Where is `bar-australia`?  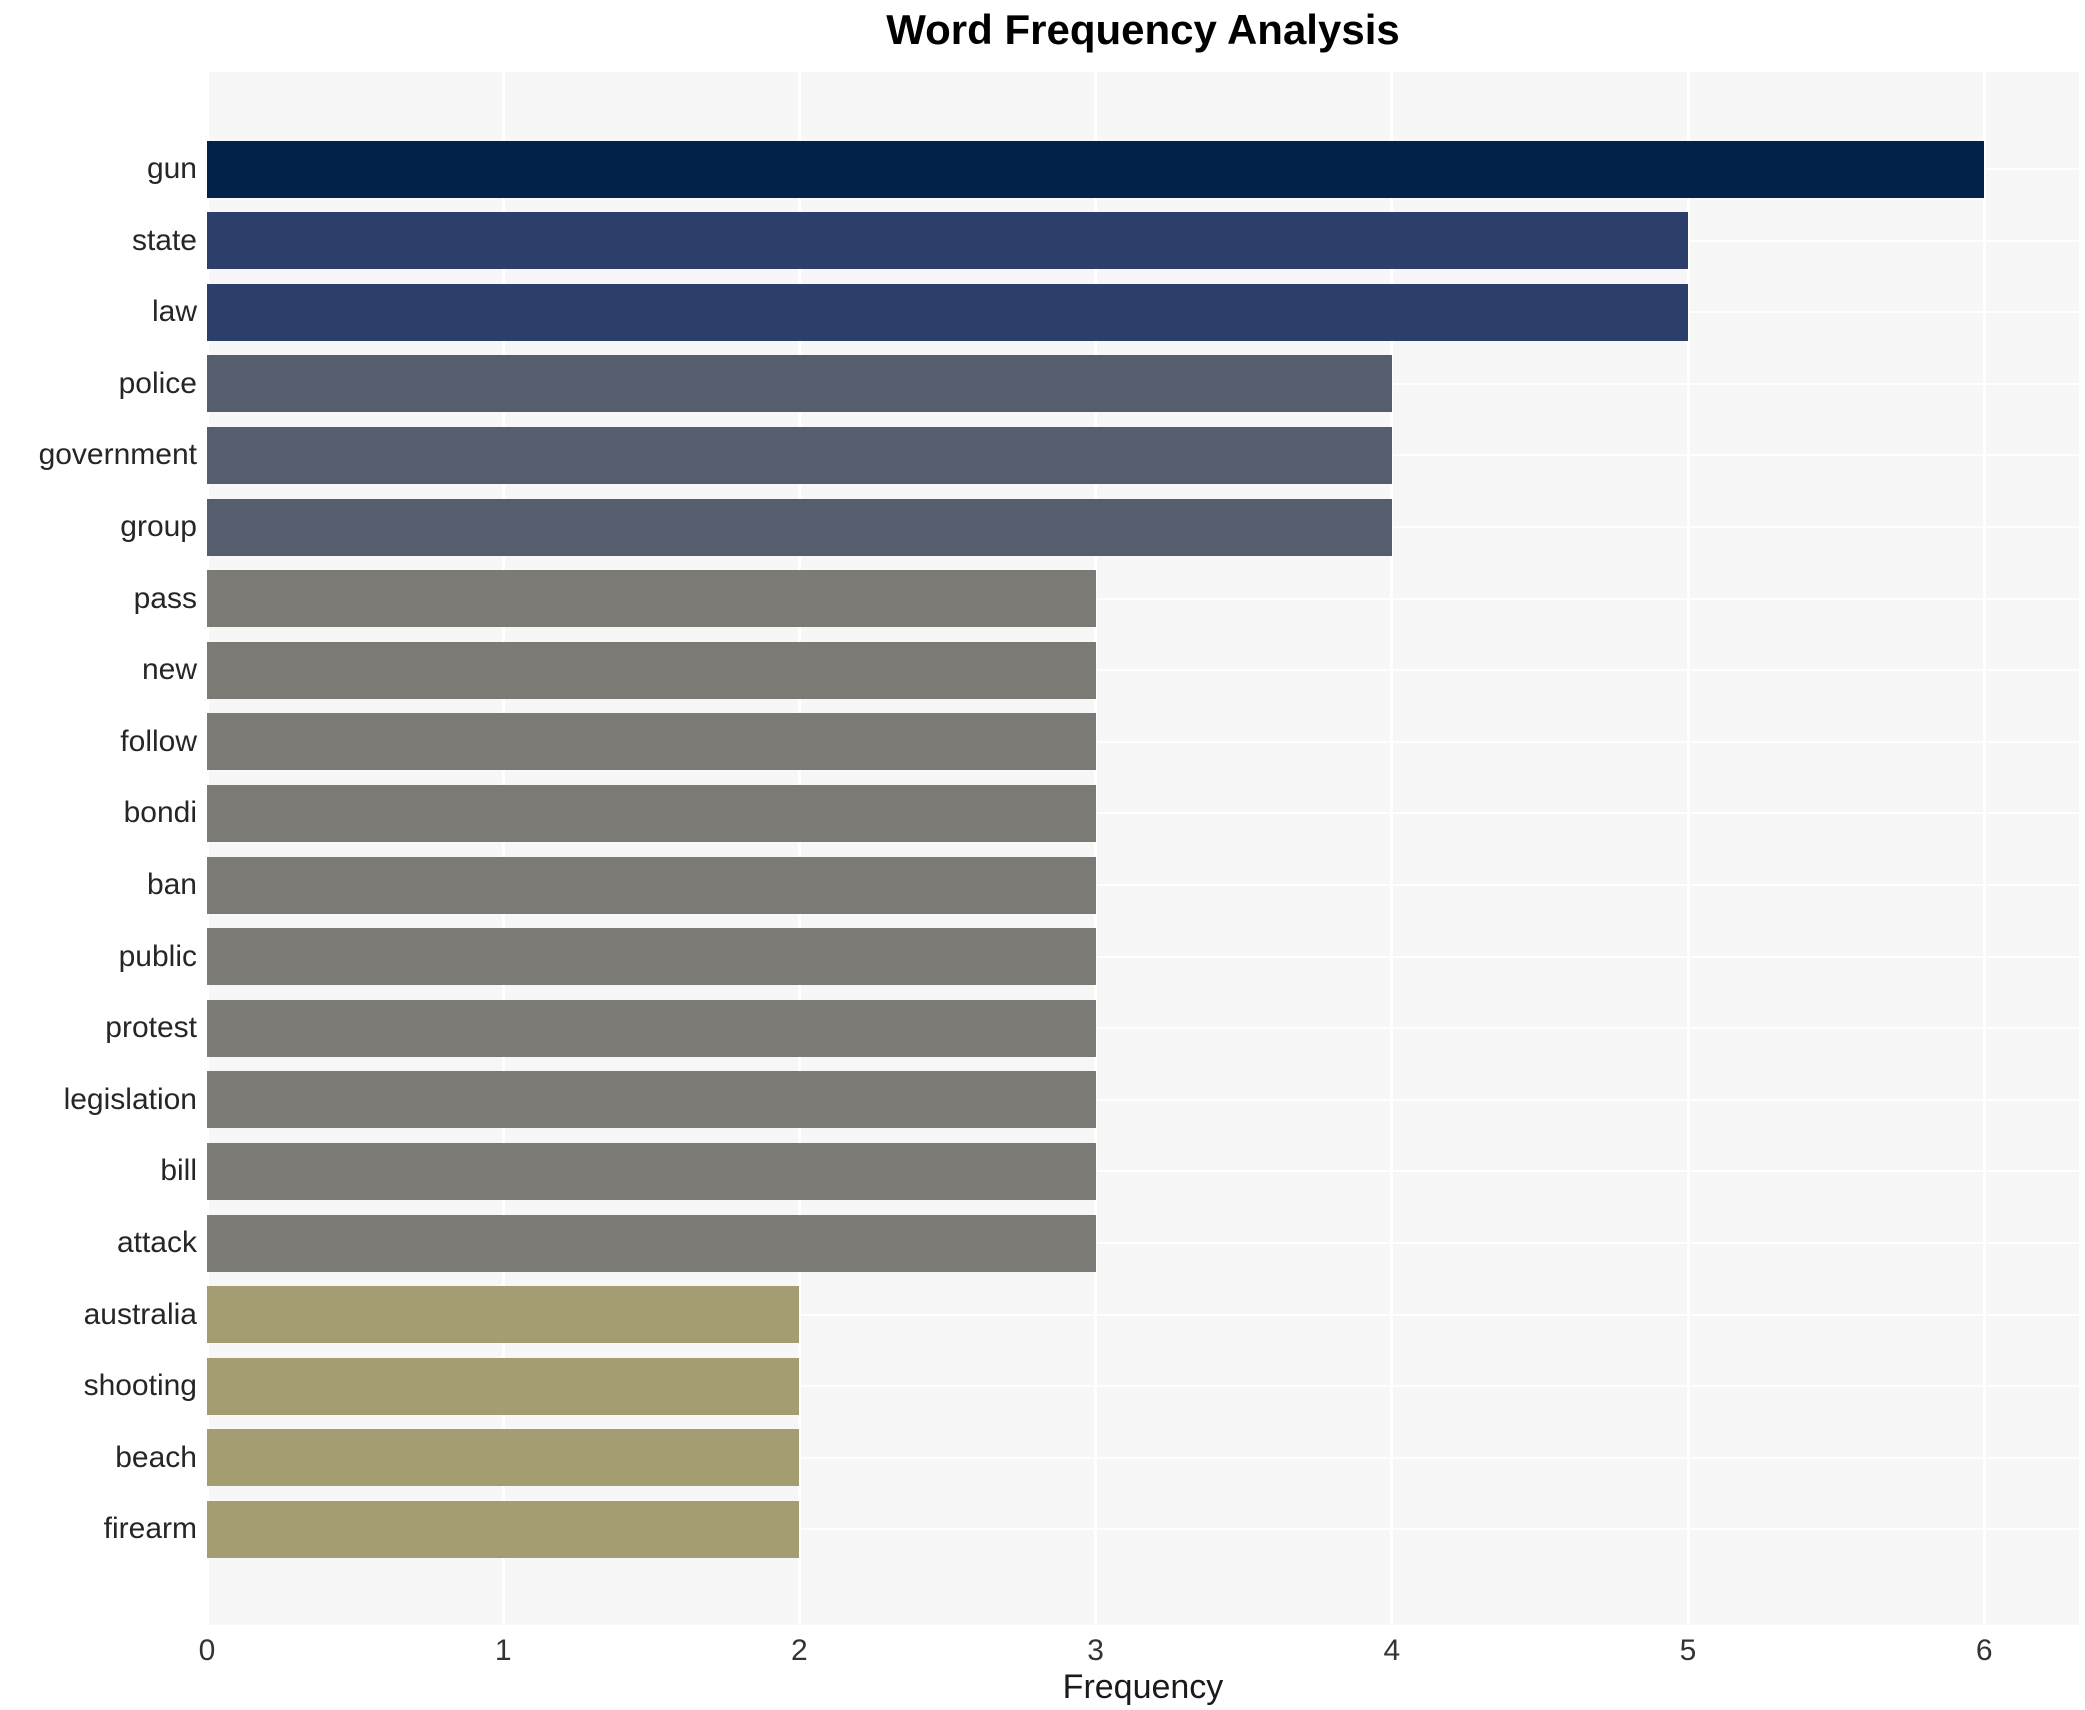
bar-australia is located at coordinates (503, 1315).